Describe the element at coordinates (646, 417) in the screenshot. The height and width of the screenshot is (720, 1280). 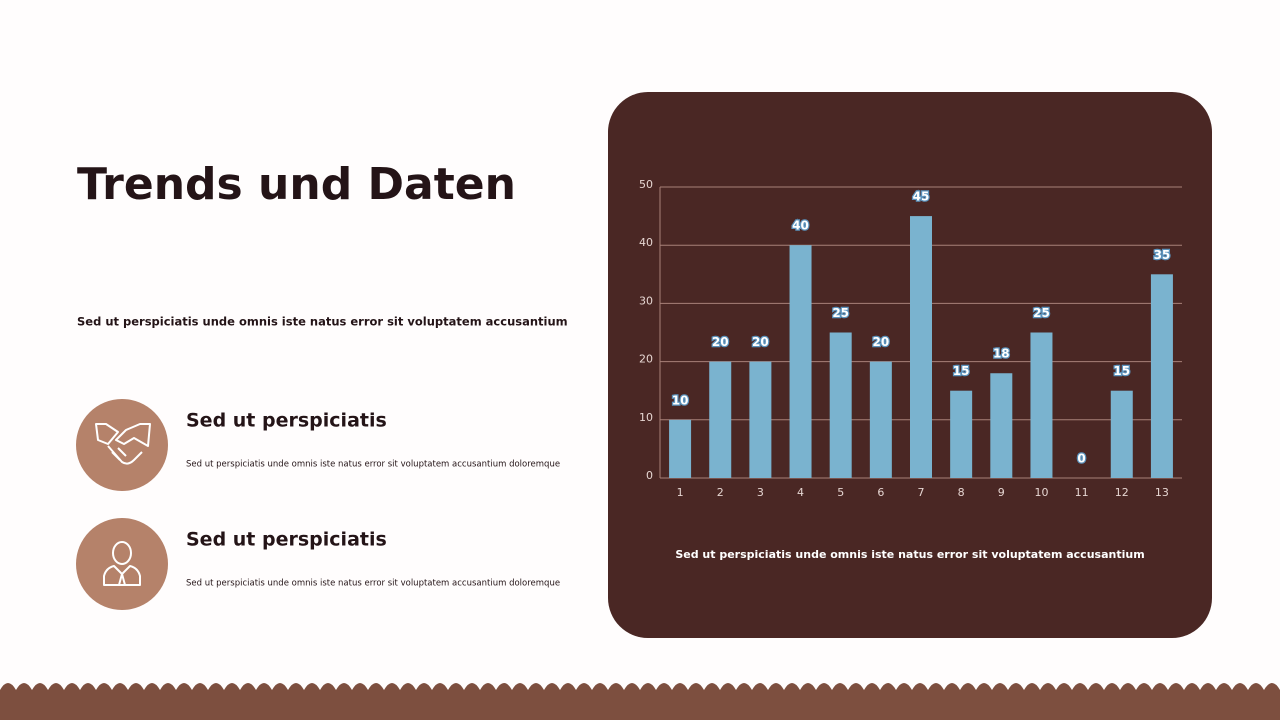
I see `y-tick-label: 10` at that location.